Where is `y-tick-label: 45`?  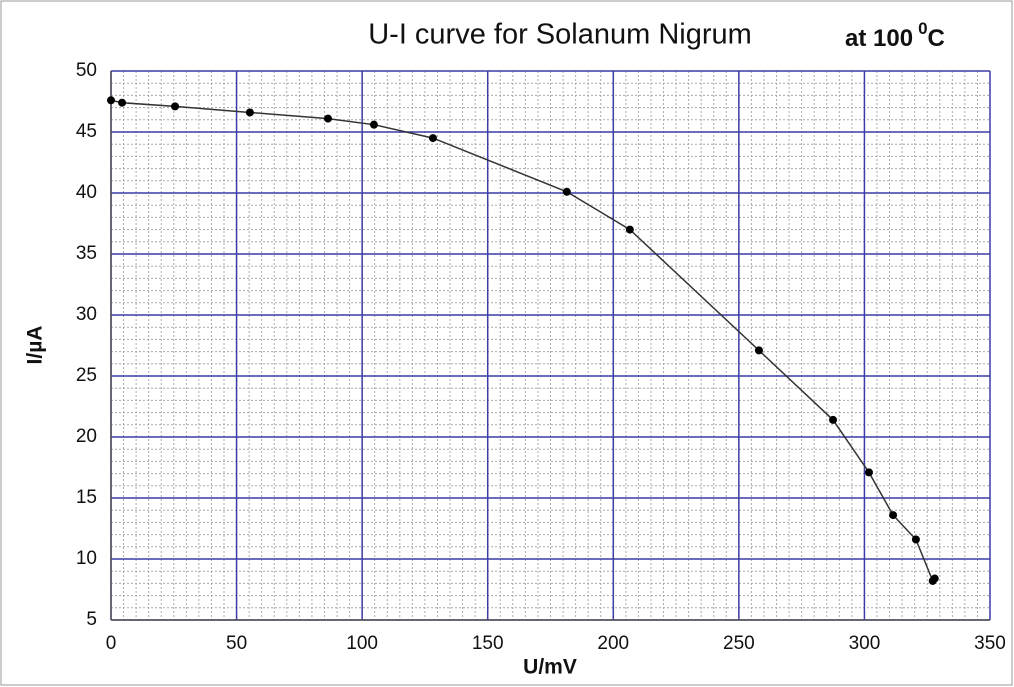 y-tick-label: 45 is located at coordinates (86, 131).